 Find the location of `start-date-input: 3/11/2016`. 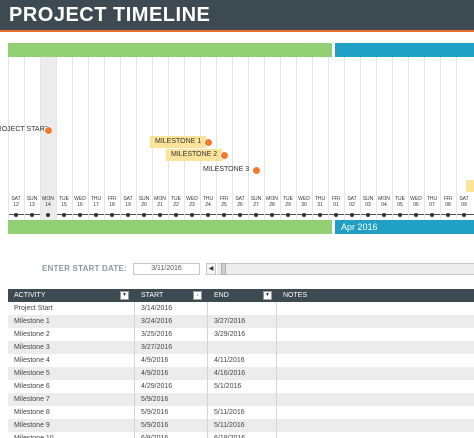

start-date-input: 3/11/2016 is located at coordinates (166, 269).